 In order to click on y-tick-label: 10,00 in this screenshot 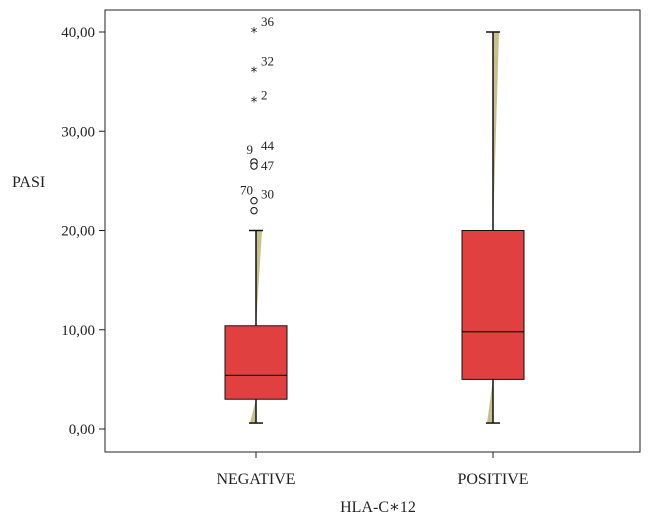, I will do `click(78, 331)`.